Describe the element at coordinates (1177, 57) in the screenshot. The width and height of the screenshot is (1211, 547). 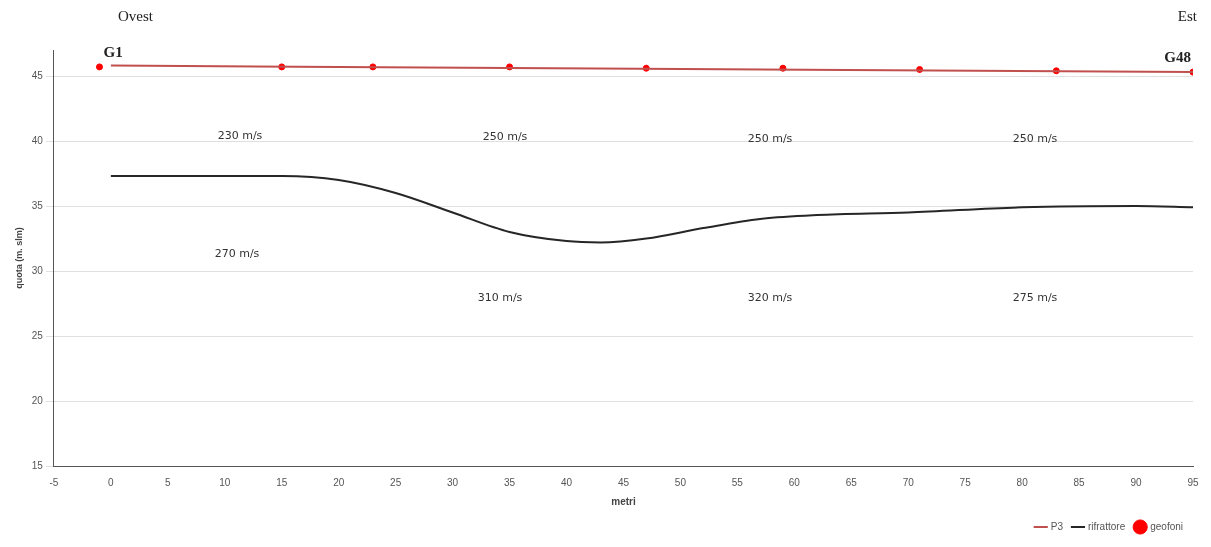
I see `annotation: G48` at that location.